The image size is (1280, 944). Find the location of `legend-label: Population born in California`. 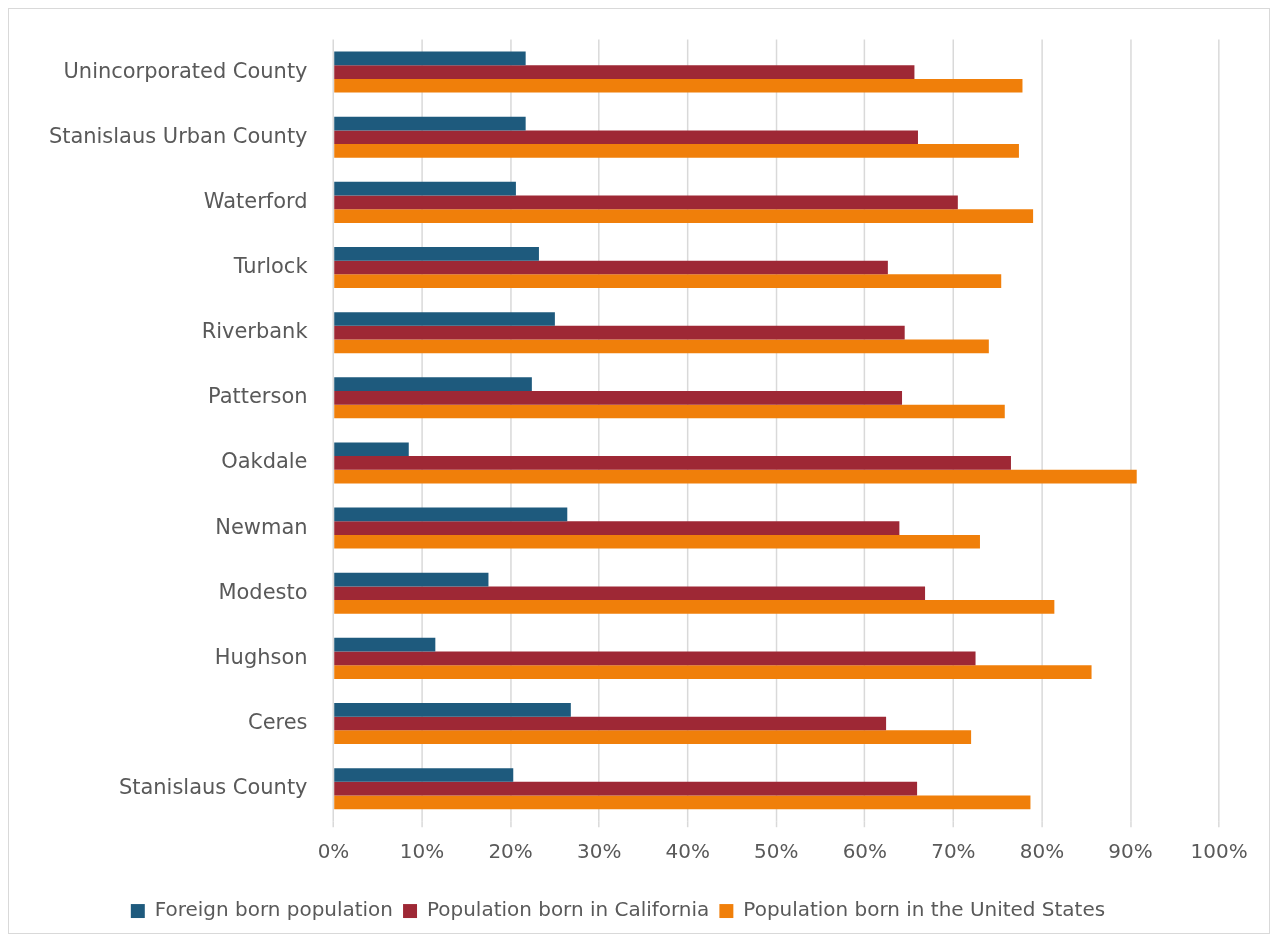

legend-label: Population born in California is located at coordinates (568, 909).